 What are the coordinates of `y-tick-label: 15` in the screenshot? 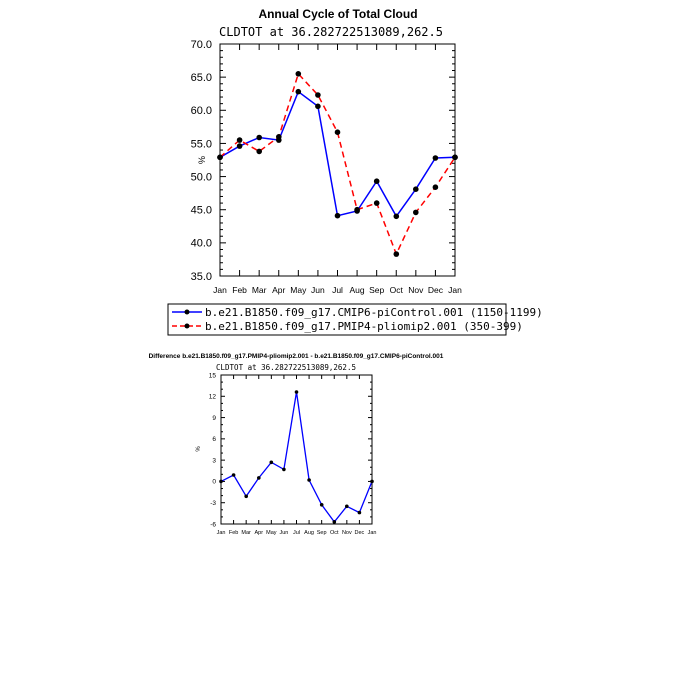 It's located at (213, 375).